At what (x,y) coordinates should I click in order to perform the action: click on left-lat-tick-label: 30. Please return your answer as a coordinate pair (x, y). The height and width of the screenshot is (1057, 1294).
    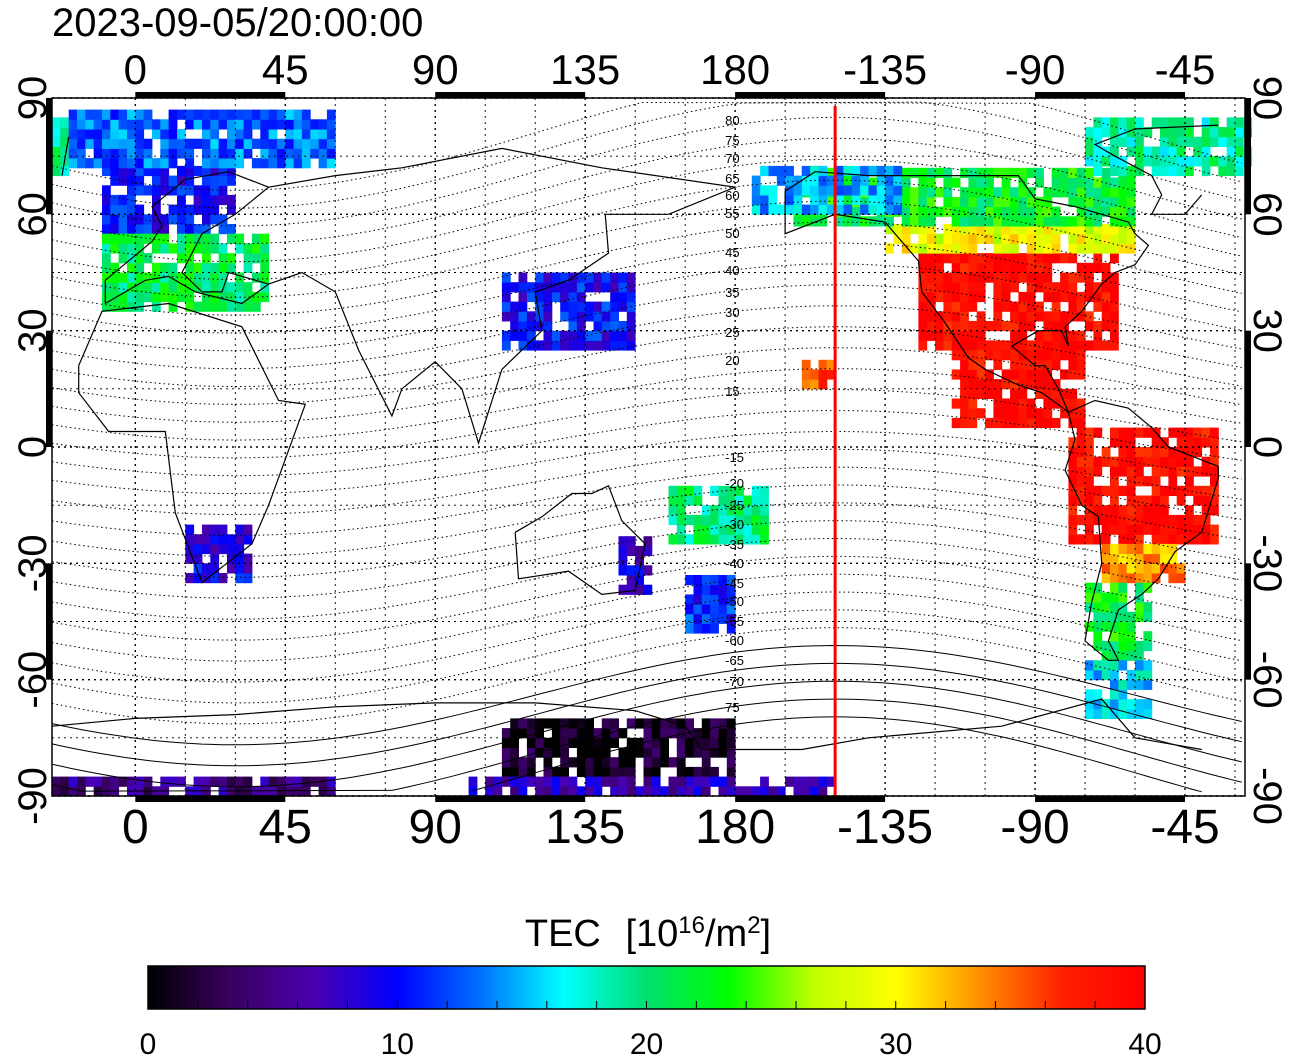
    Looking at the image, I should click on (33, 330).